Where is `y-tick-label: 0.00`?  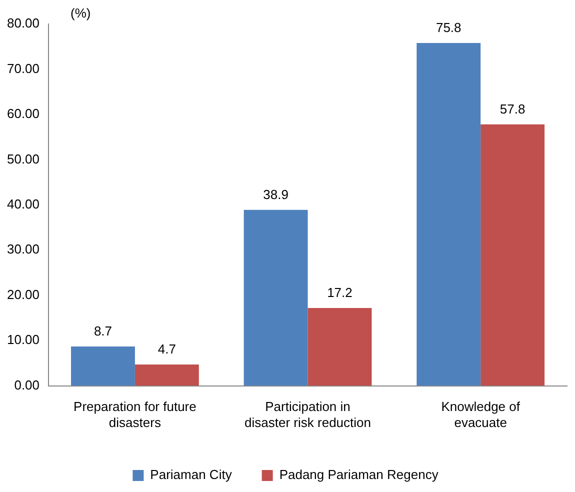
y-tick-label: 0.00 is located at coordinates (27, 384).